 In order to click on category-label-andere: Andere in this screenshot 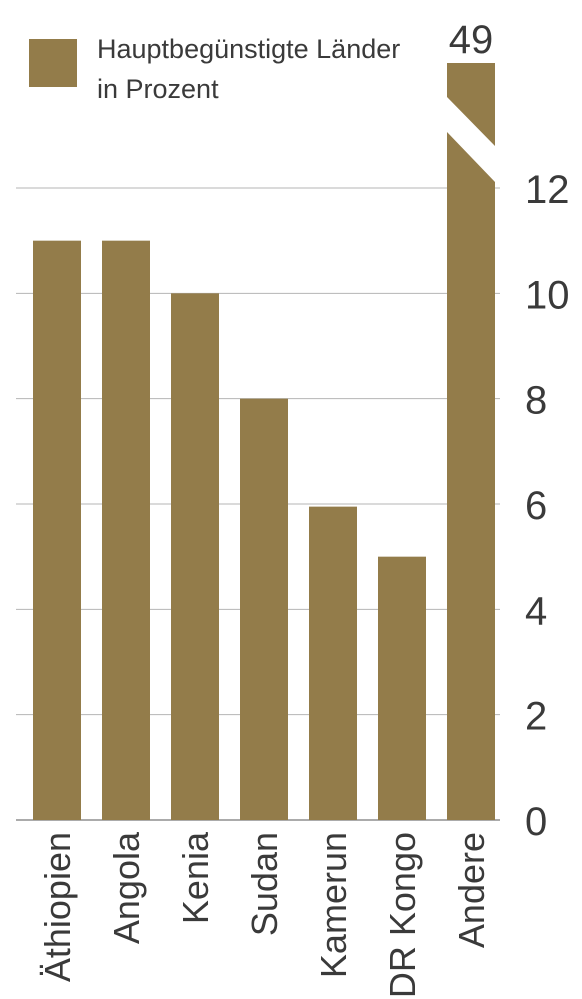, I will do `click(471, 890)`.